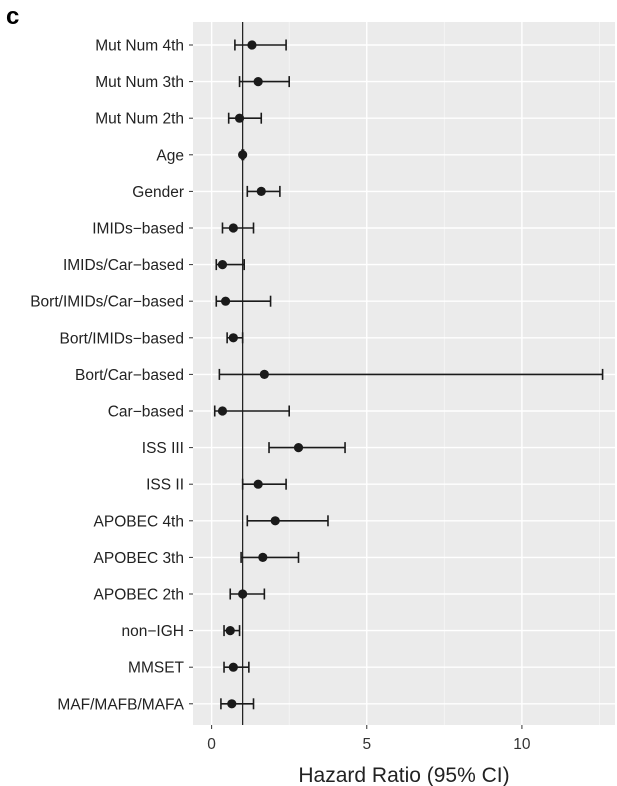 The image size is (617, 786). I want to click on y-tick-label: ISS III, so click(163, 448).